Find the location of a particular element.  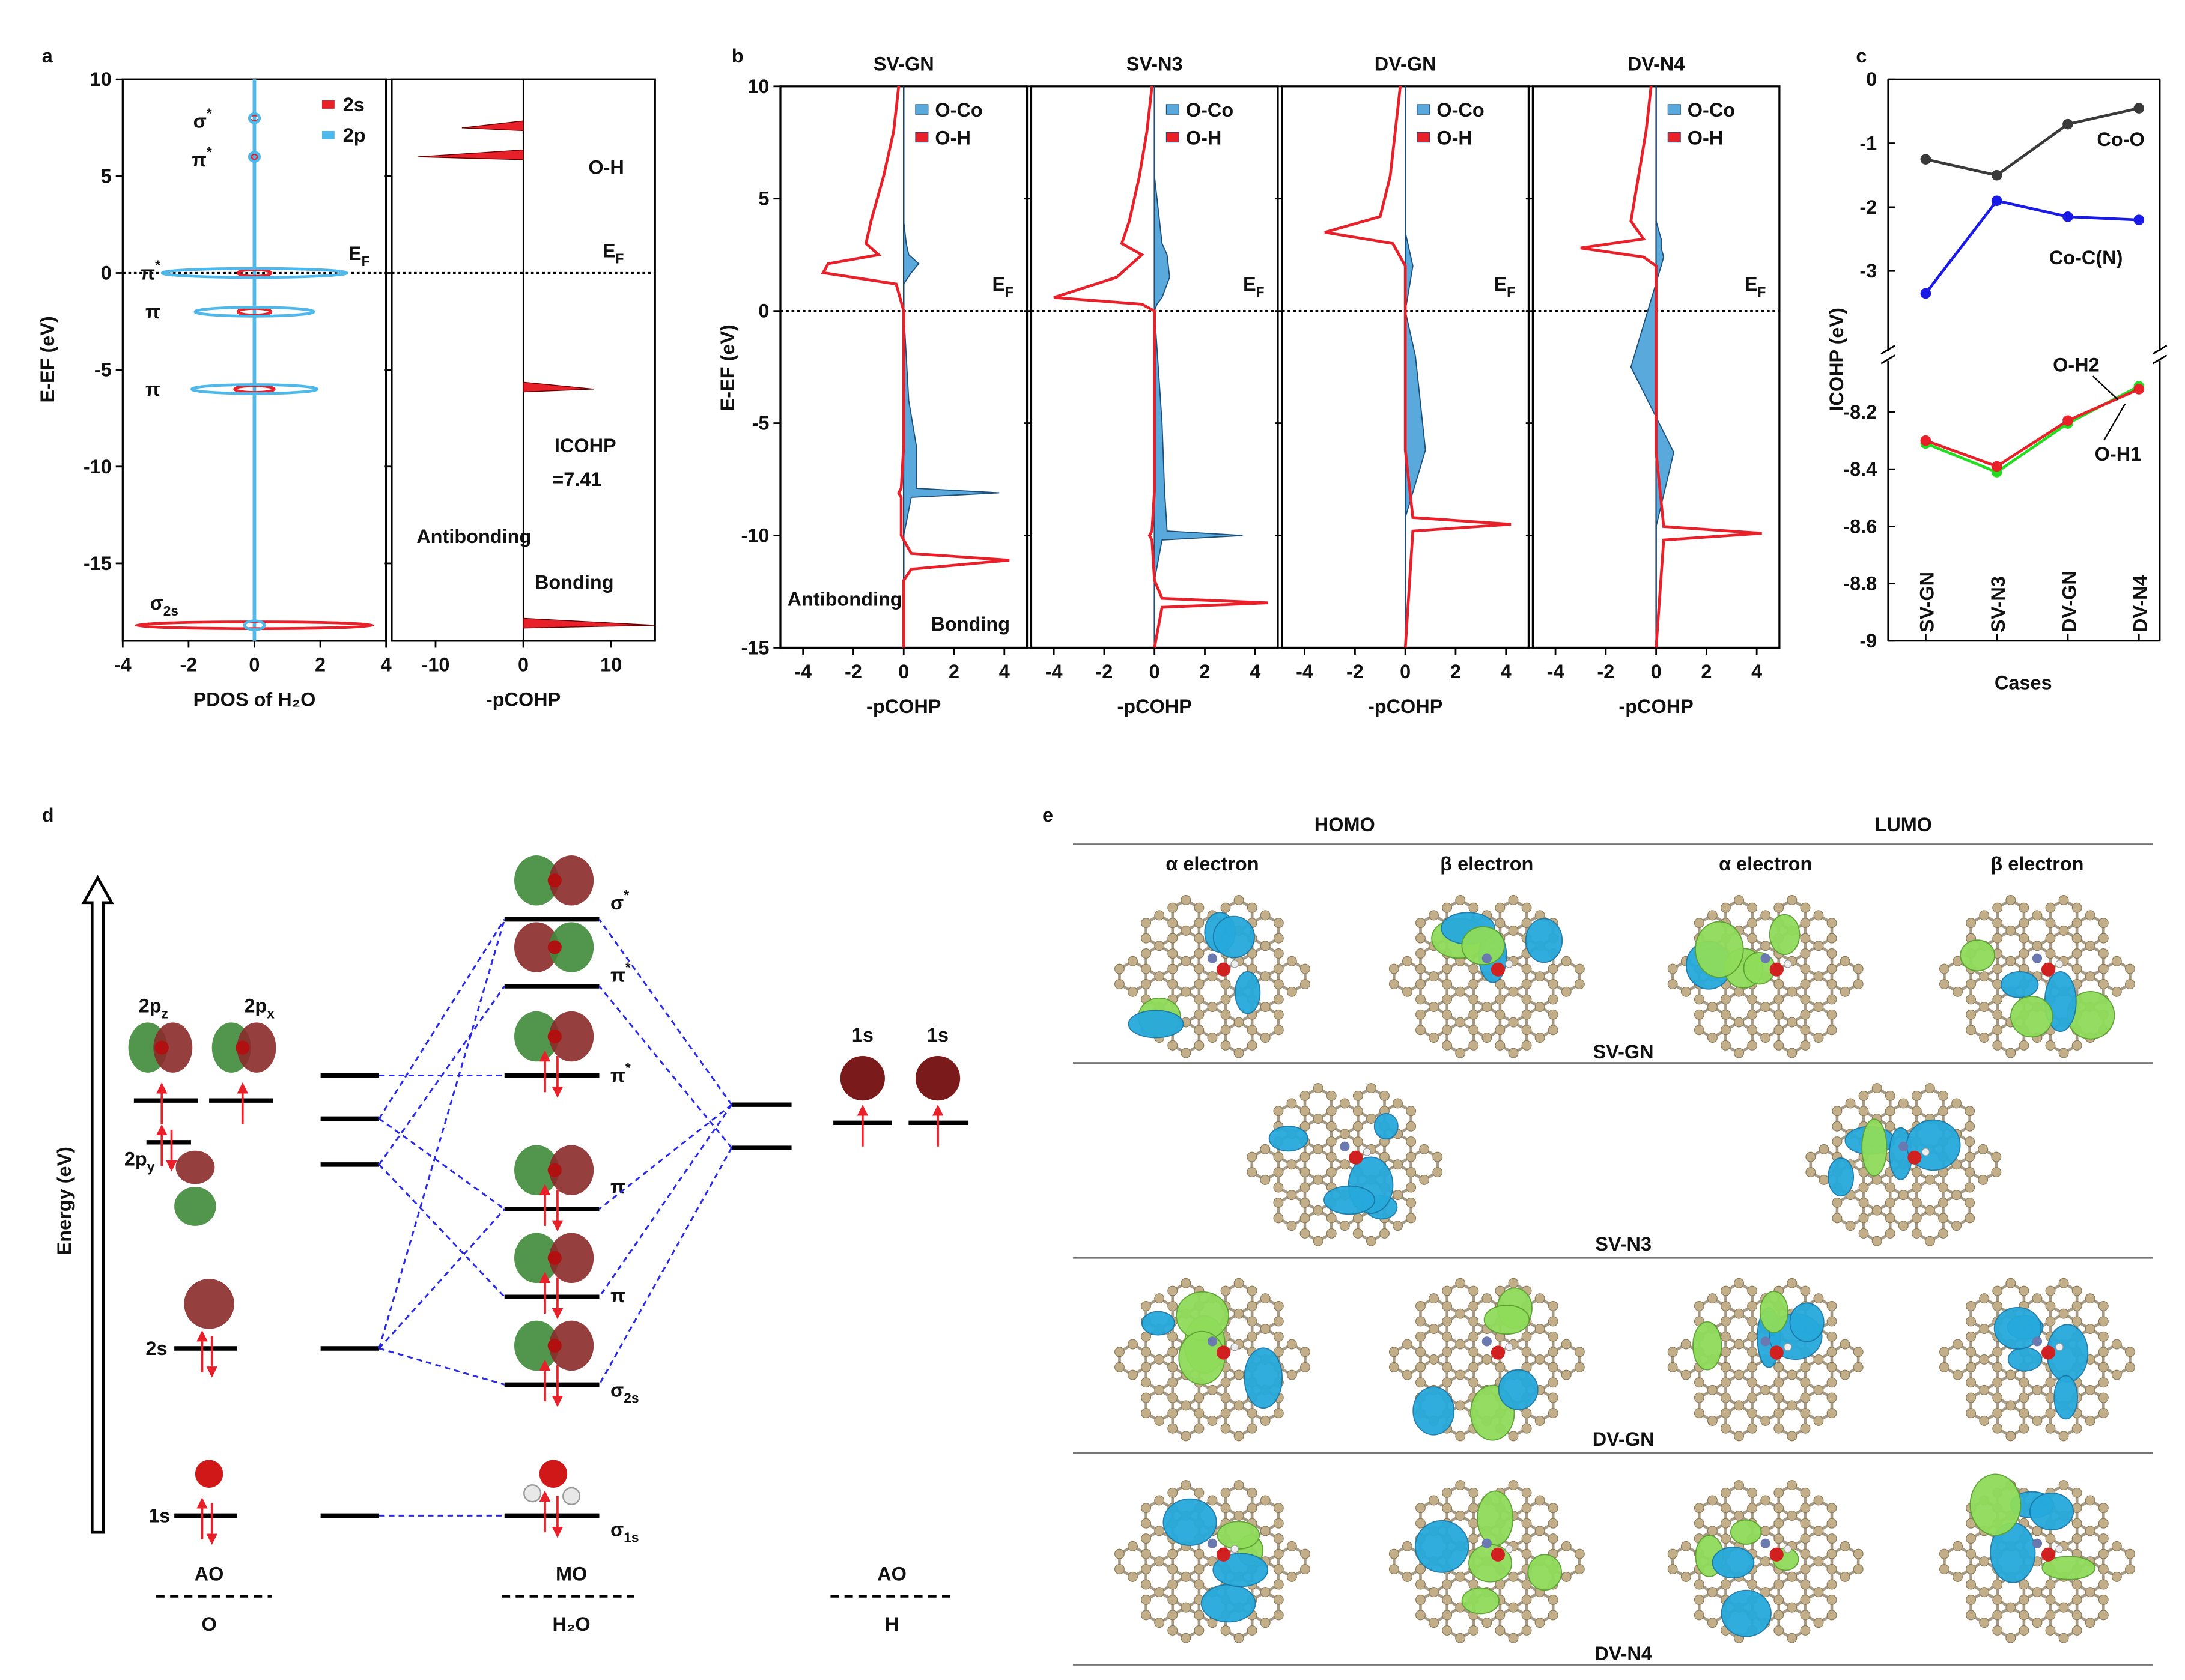

x-tick-label: -4 is located at coordinates (1555, 671).